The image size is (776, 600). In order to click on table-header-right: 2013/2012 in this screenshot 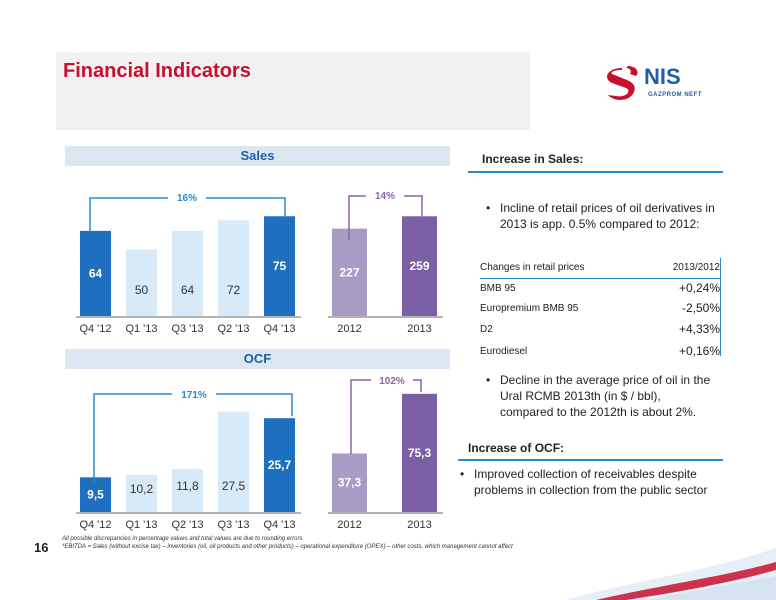, I will do `click(696, 268)`.